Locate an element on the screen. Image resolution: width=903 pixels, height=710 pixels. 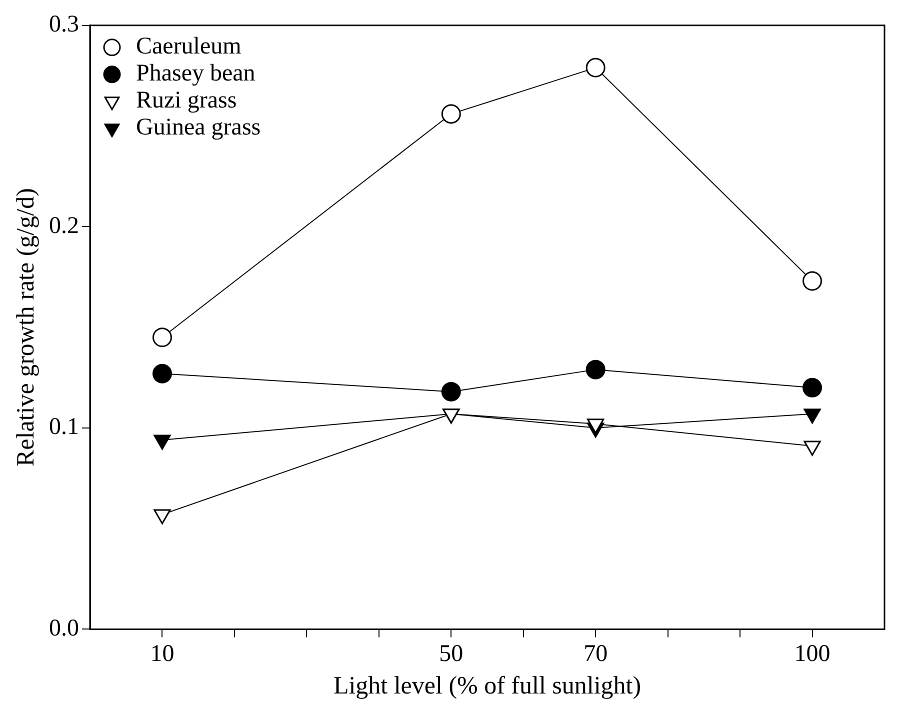
legend-label: Phasey bean is located at coordinates (196, 73).